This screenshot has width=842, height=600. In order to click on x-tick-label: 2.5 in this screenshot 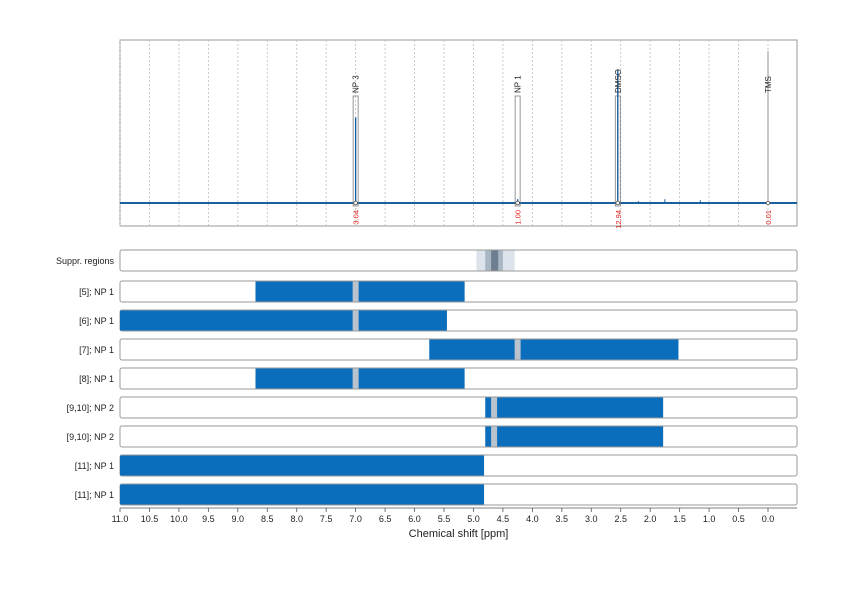, I will do `click(620, 519)`.